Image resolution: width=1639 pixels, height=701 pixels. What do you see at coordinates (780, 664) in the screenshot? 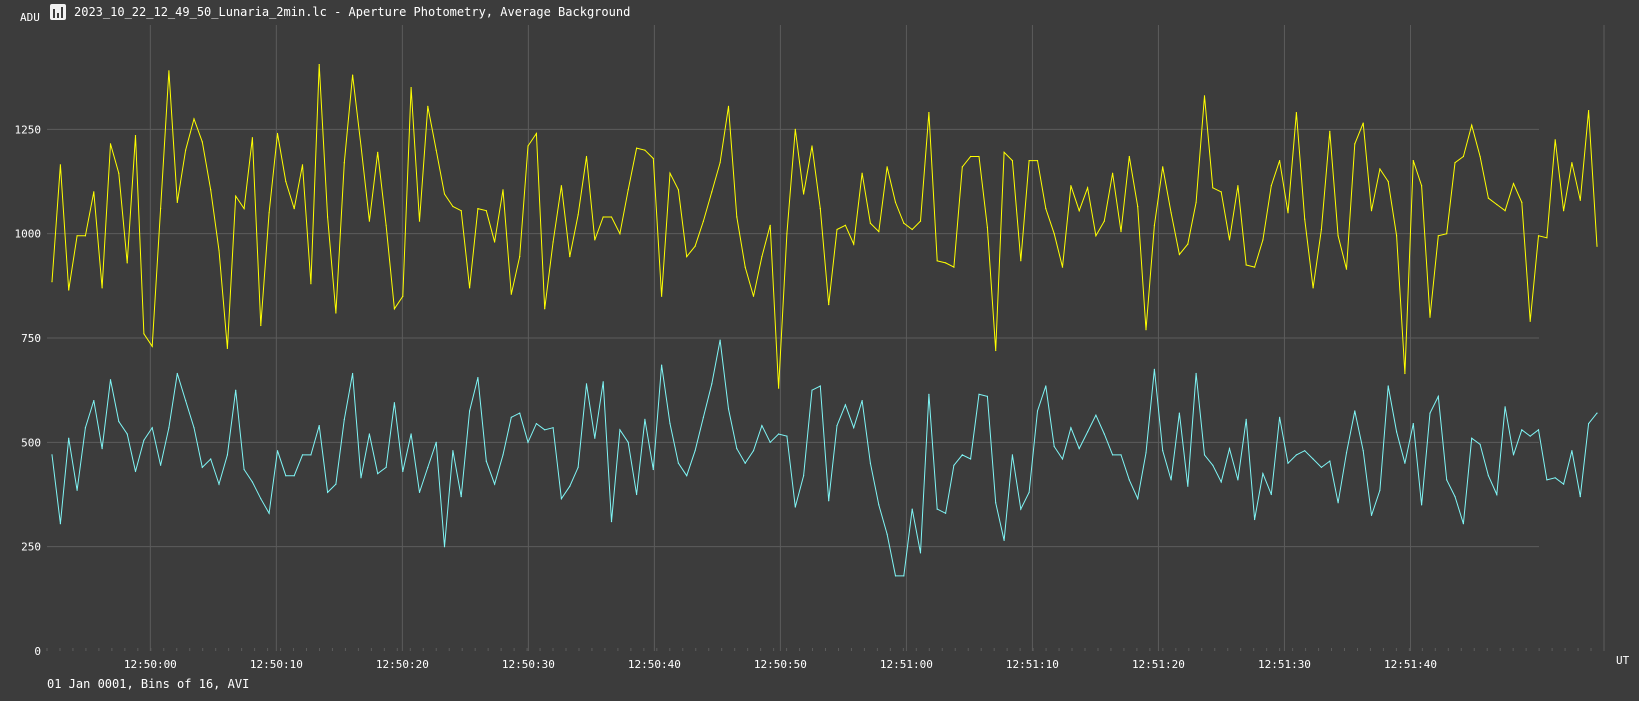
I see `x-tick-label: 12:50:50` at bounding box center [780, 664].